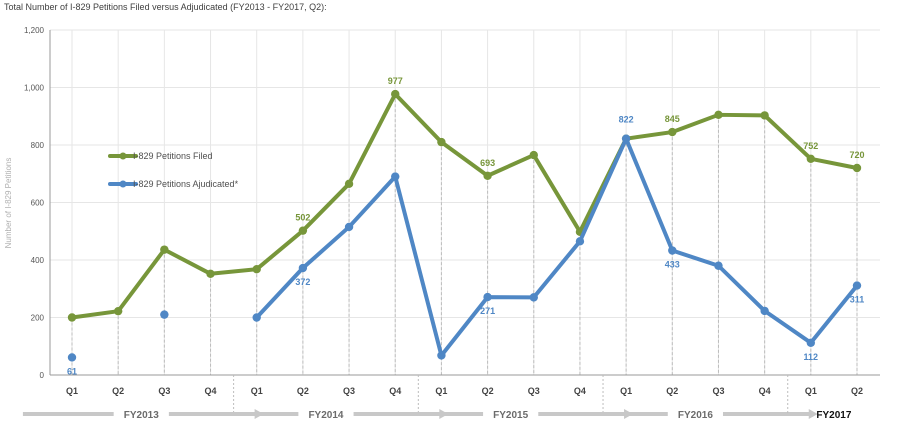 Image resolution: width=923 pixels, height=430 pixels. I want to click on data-label-filed: 845, so click(672, 119).